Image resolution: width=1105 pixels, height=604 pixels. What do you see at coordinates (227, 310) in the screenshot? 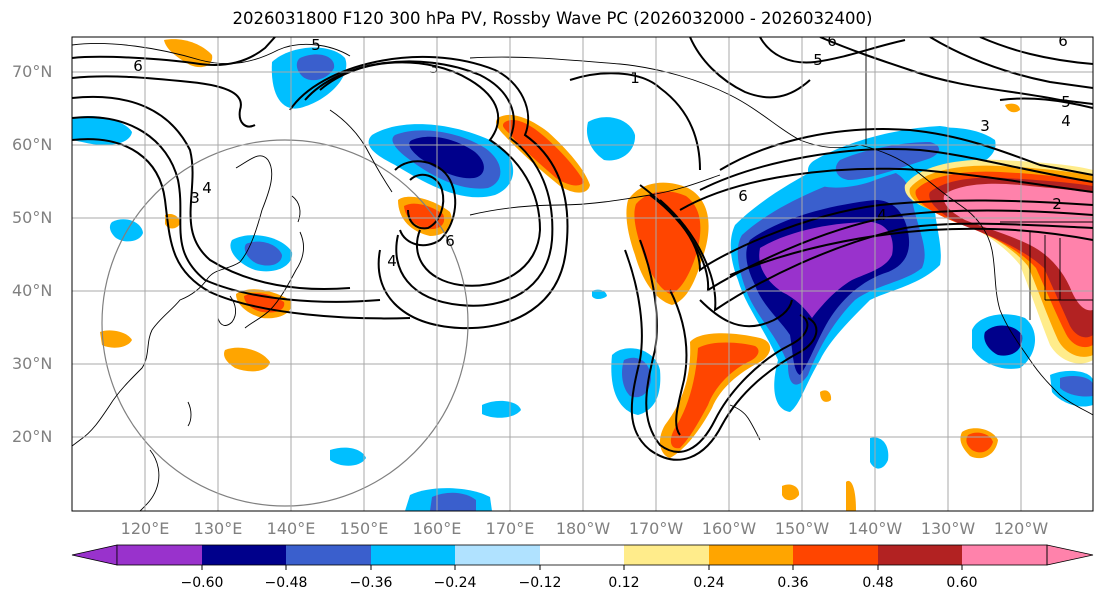
I see `coastline-korea` at bounding box center [227, 310].